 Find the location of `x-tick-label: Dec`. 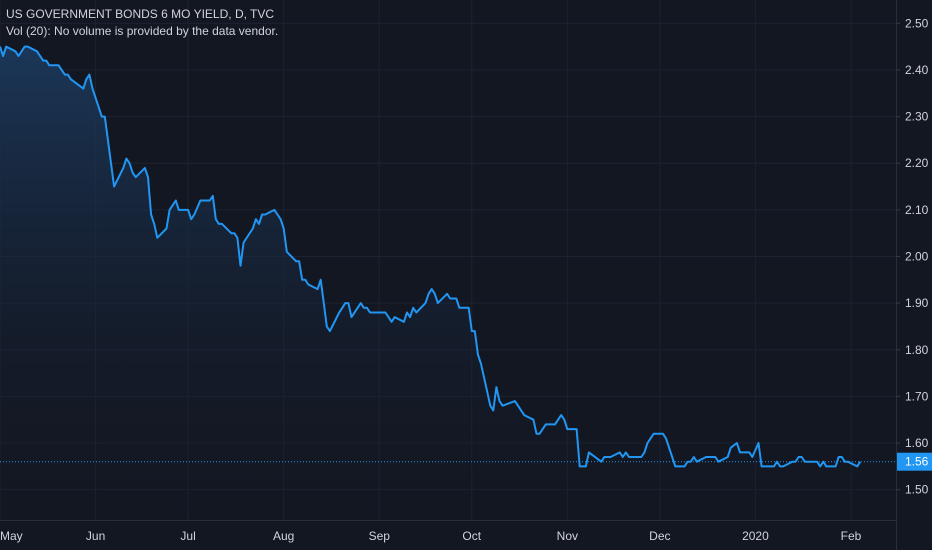

x-tick-label: Dec is located at coordinates (659, 536).